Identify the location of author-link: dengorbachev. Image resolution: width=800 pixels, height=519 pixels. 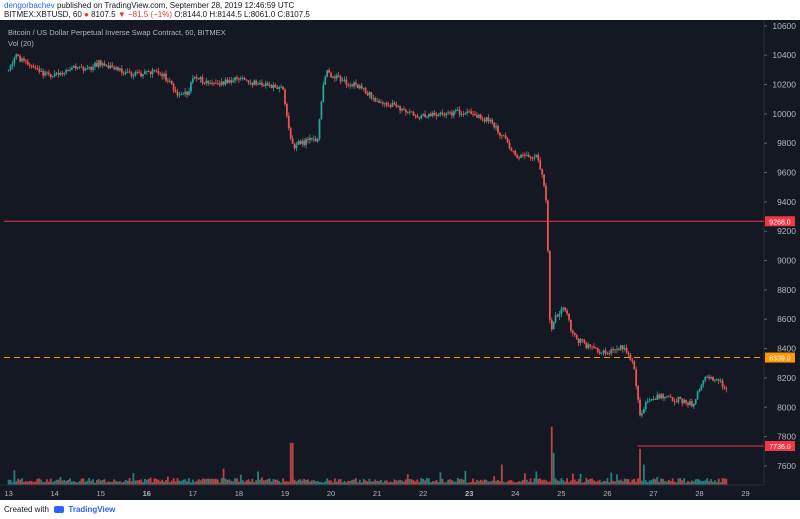
(29, 5).